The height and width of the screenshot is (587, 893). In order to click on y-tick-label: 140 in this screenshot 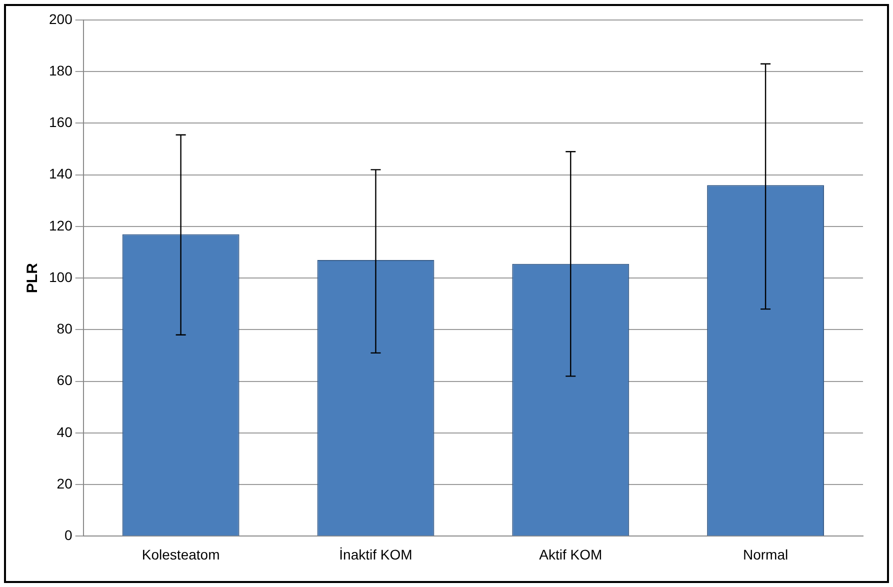, I will do `click(61, 174)`.